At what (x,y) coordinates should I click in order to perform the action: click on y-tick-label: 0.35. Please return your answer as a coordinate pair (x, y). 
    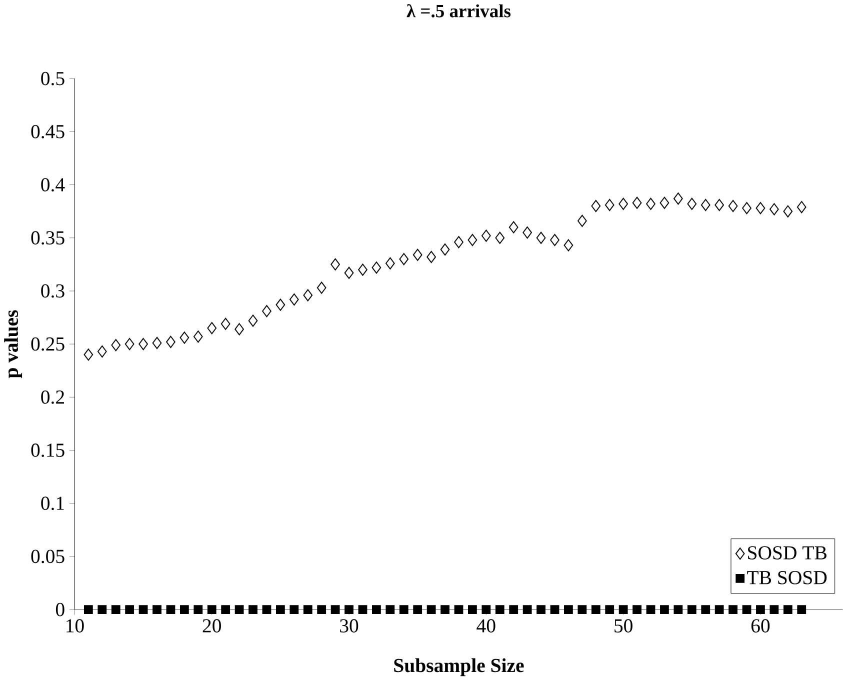
    Looking at the image, I should click on (47, 237).